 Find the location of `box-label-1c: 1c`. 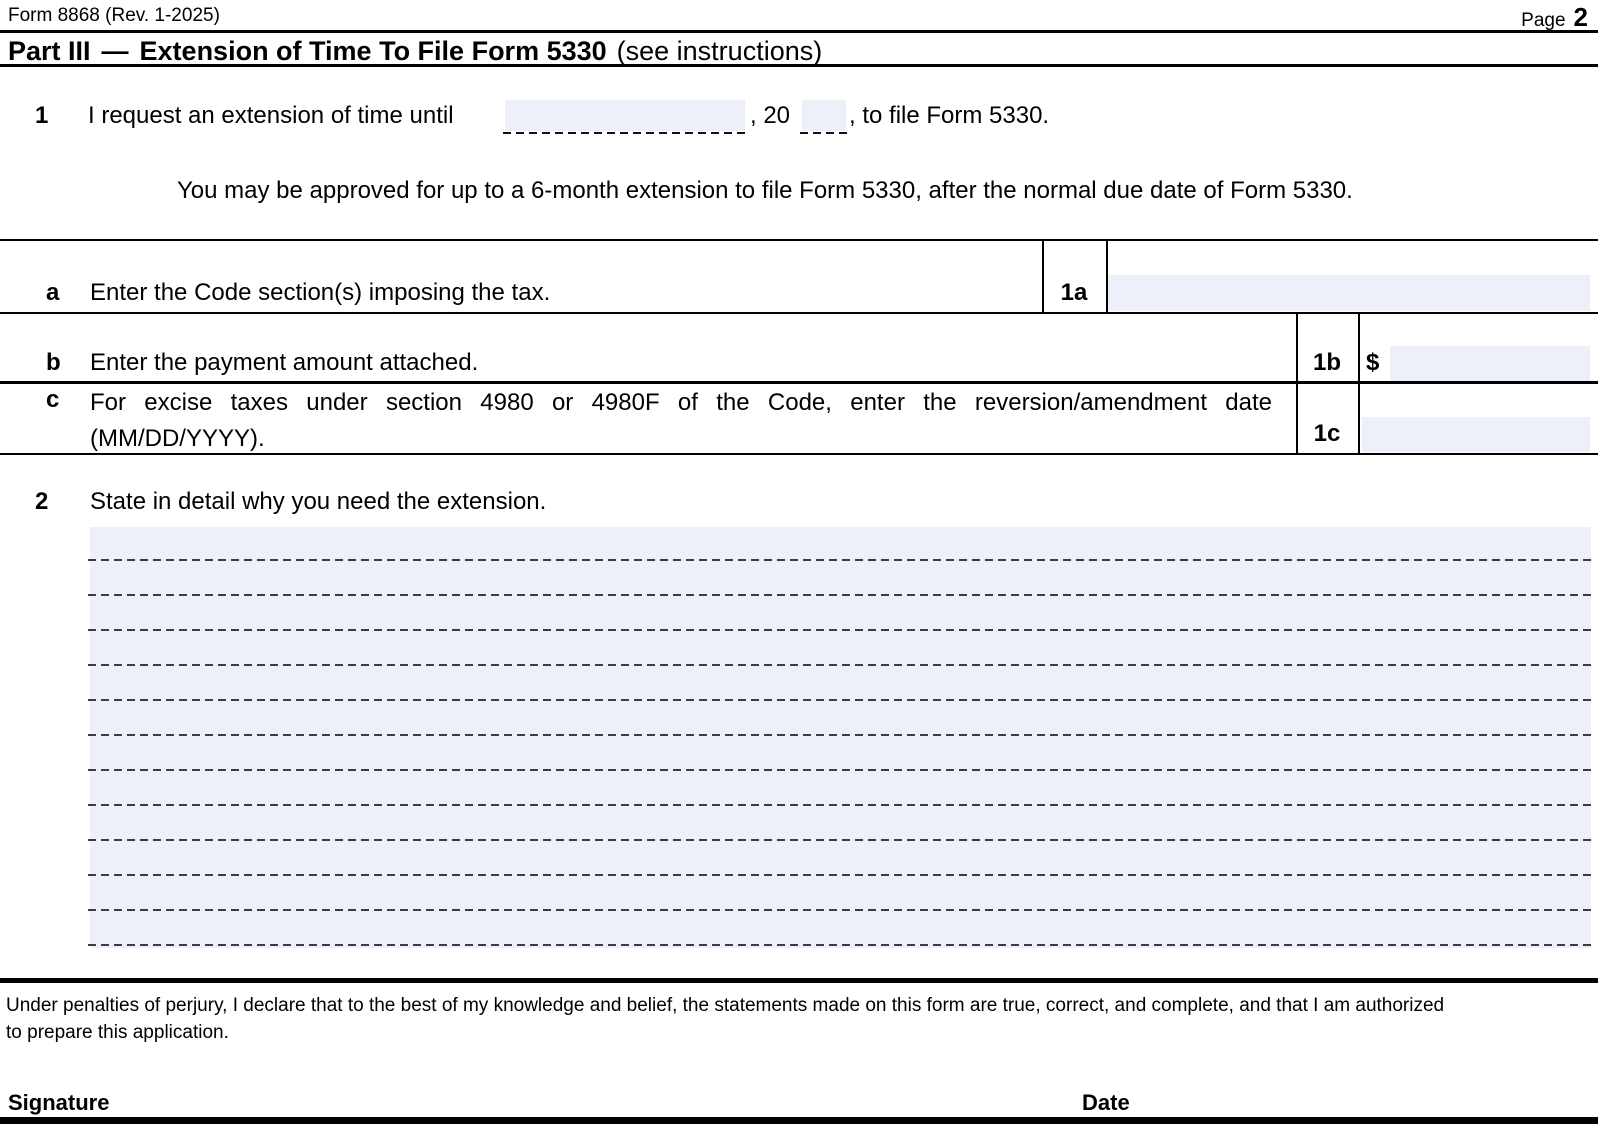

box-label-1c: 1c is located at coordinates (1327, 433).